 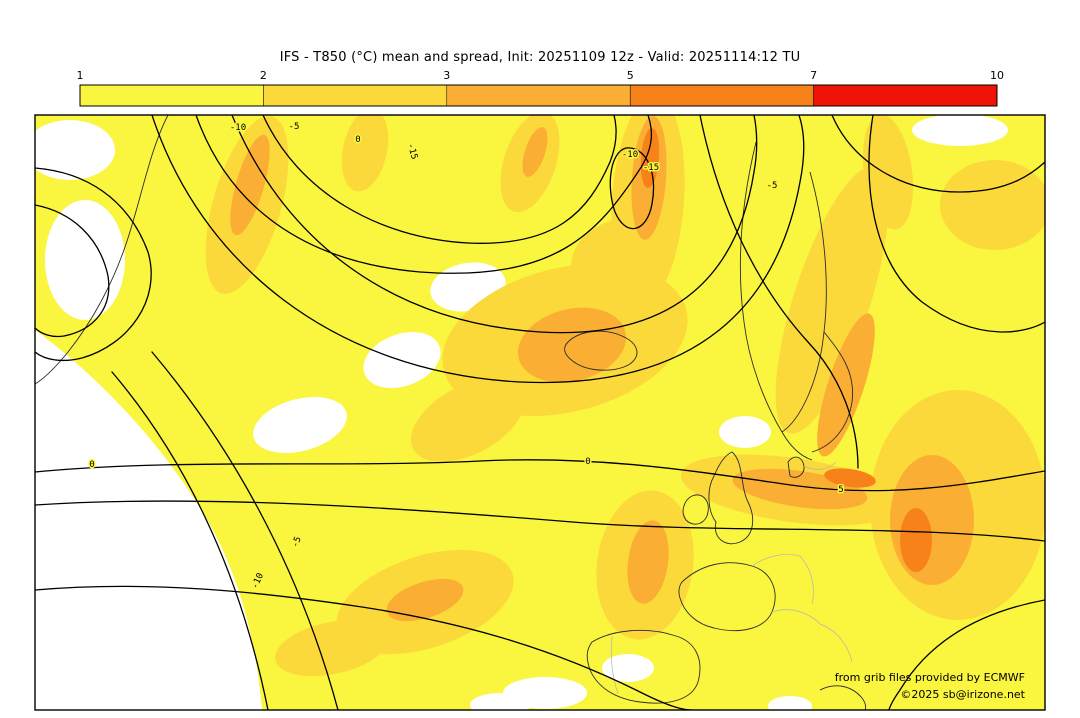 I want to click on colorbar-tick: 3, so click(x=446, y=75).